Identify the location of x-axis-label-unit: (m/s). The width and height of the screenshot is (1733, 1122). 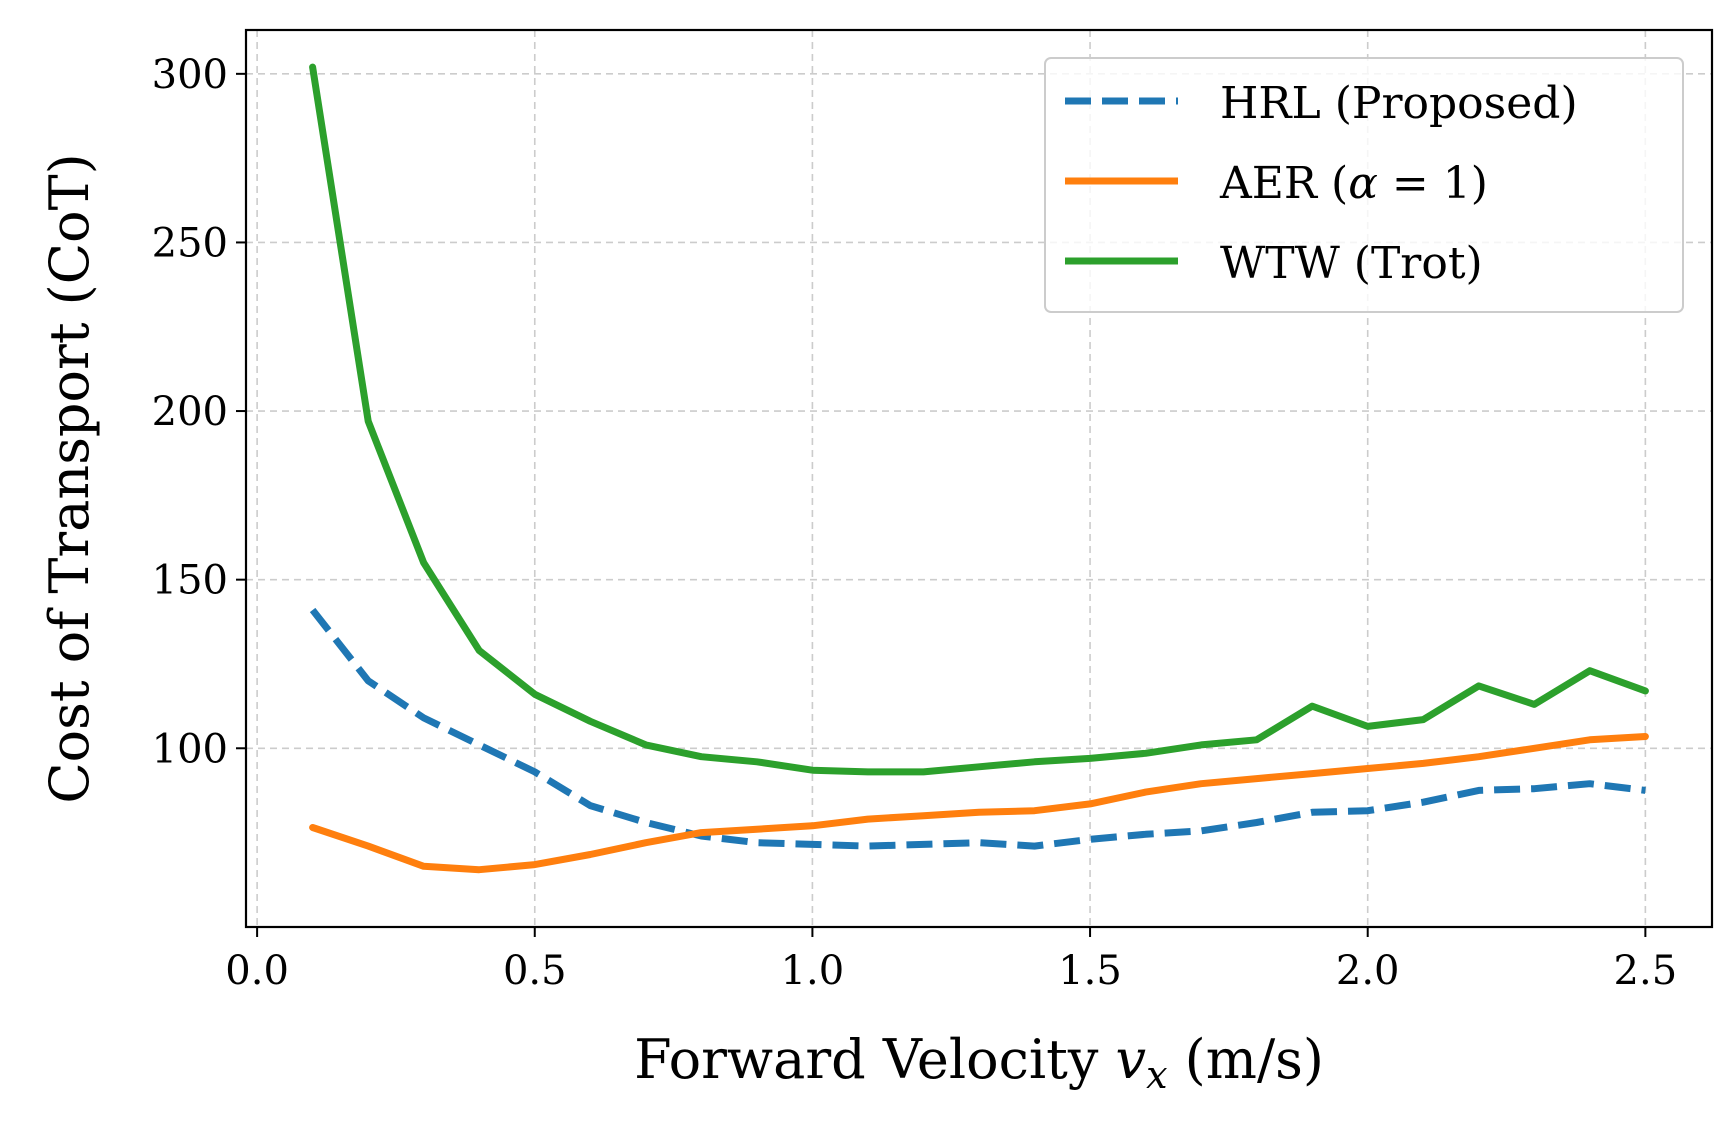
(1246, 1059).